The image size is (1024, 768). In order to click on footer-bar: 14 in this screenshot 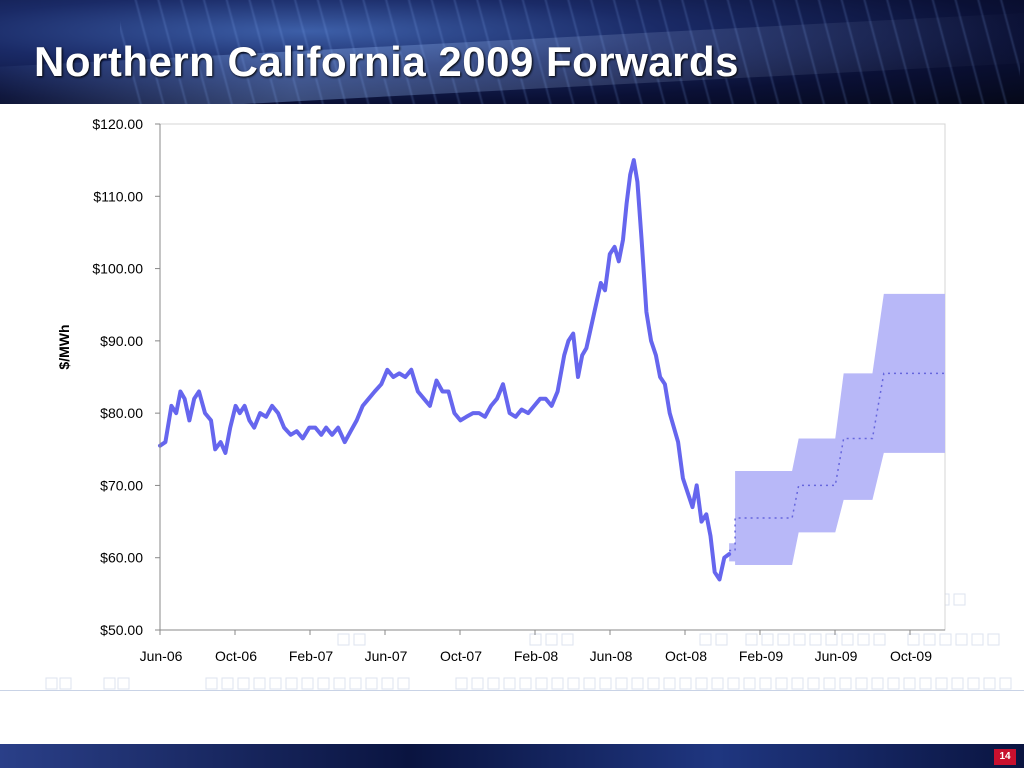, I will do `click(512, 756)`.